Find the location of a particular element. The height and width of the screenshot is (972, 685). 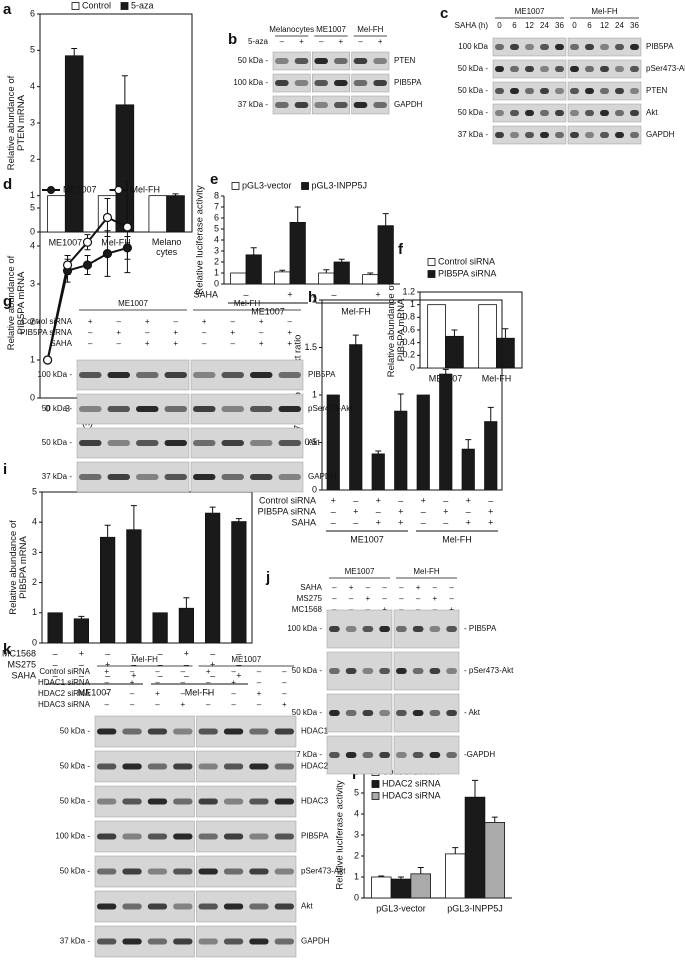

legend-marker is located at coordinates (118, 190).